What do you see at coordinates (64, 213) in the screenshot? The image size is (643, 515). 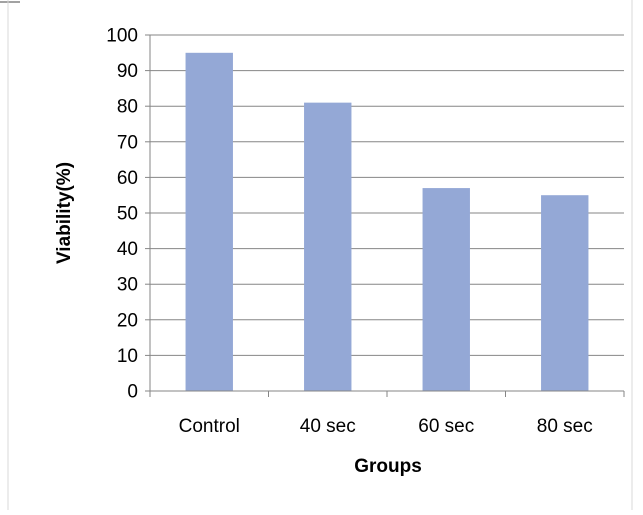 I see `y-axis-title: Viability(%)` at bounding box center [64, 213].